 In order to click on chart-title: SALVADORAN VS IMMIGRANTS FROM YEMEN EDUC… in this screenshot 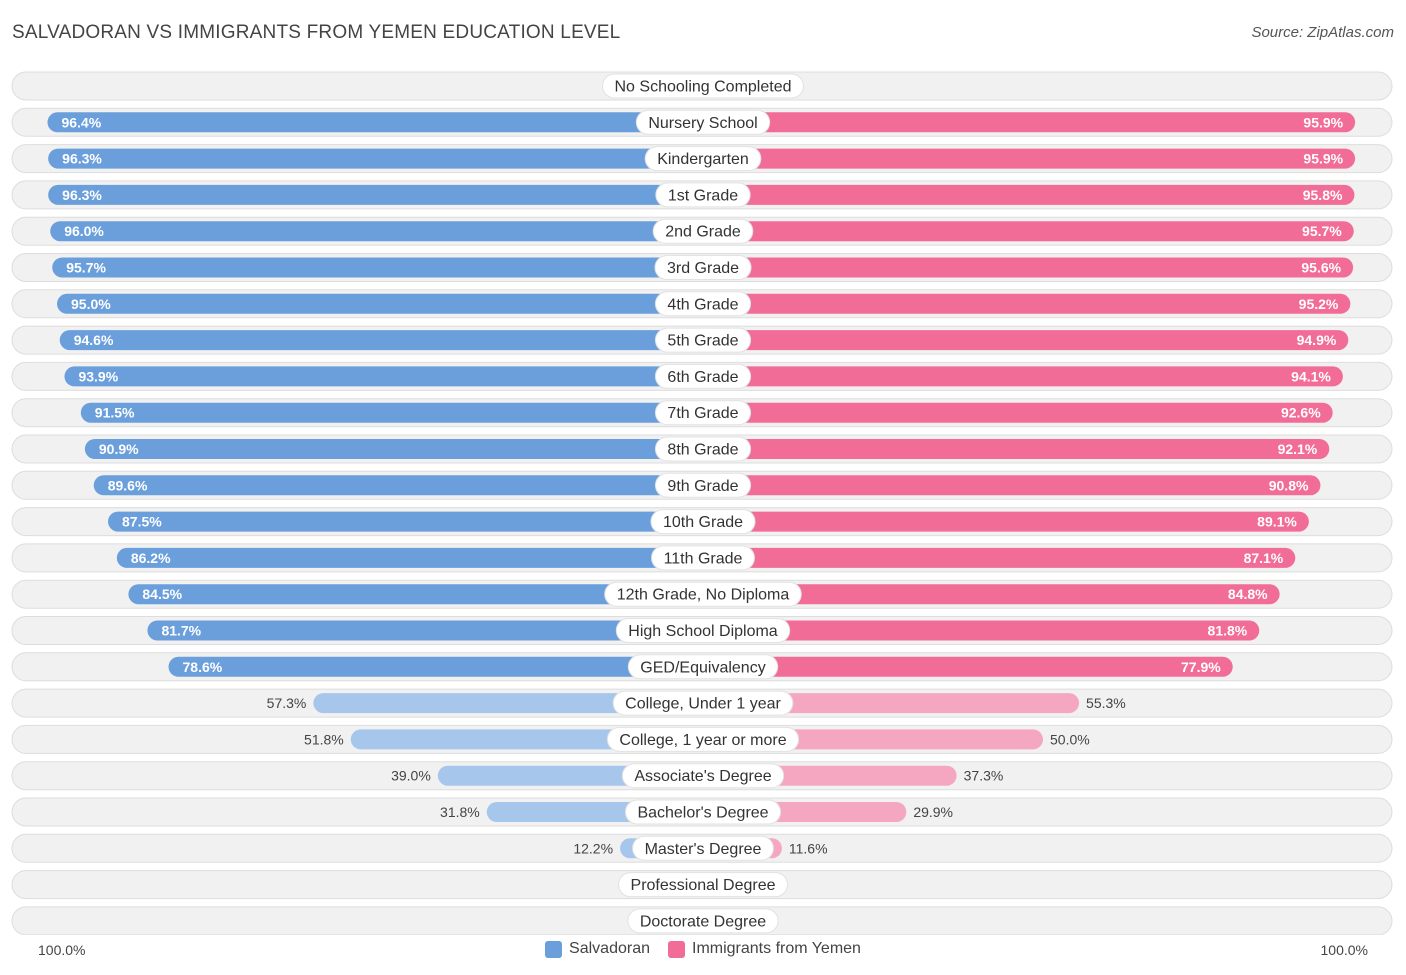, I will do `click(316, 32)`.